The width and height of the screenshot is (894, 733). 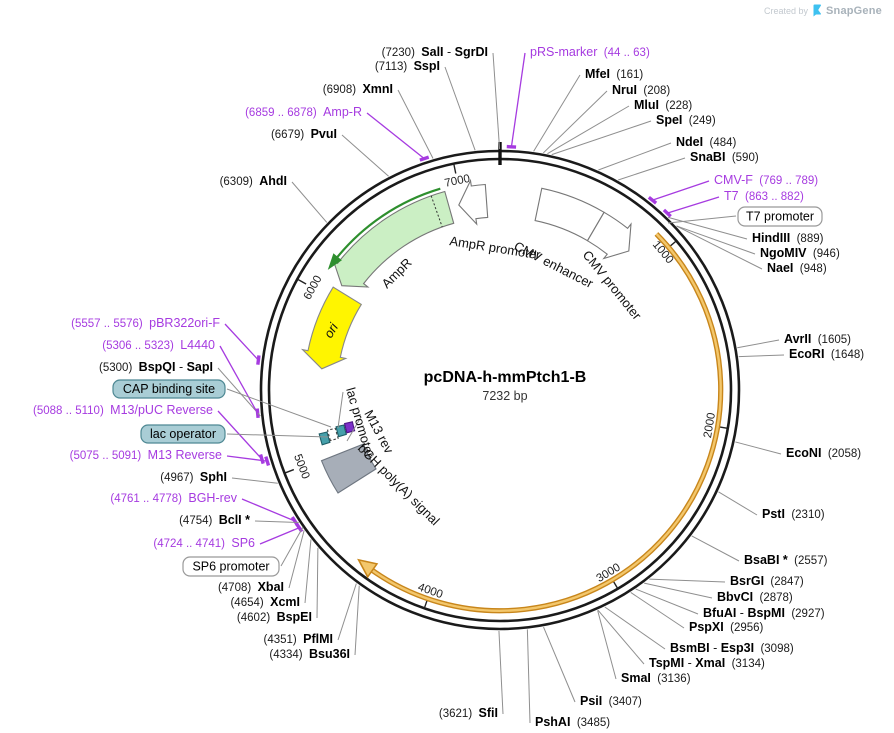 I want to click on enzyme-label-bbvci: BbvCI (2878), so click(x=755, y=597).